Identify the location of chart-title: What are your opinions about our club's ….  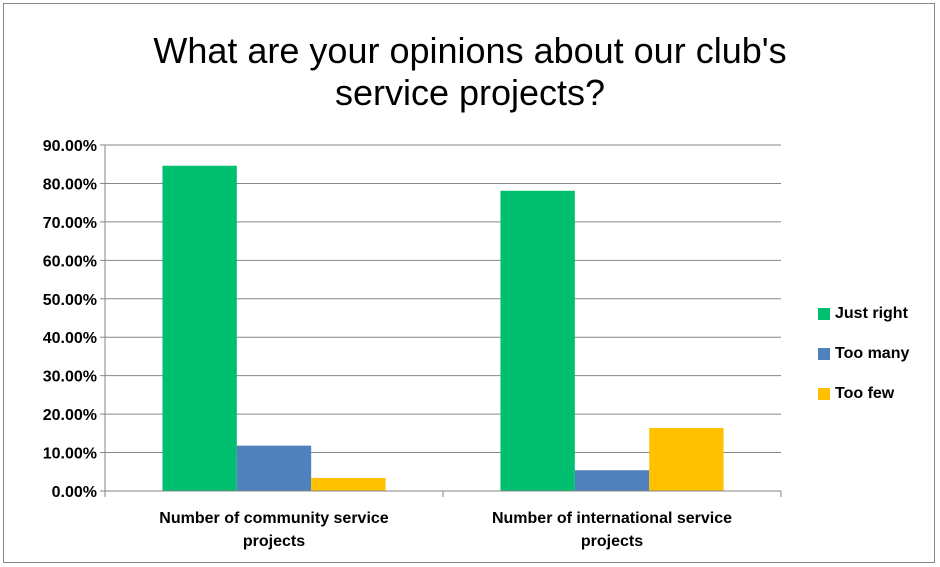
(470, 72).